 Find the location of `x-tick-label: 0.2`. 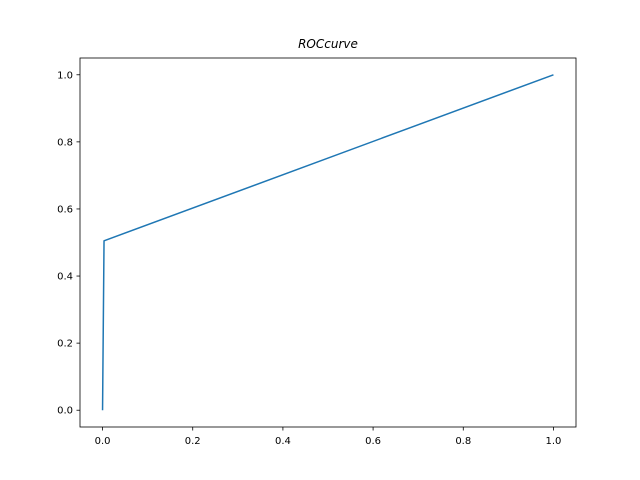

x-tick-label: 0.2 is located at coordinates (193, 441).